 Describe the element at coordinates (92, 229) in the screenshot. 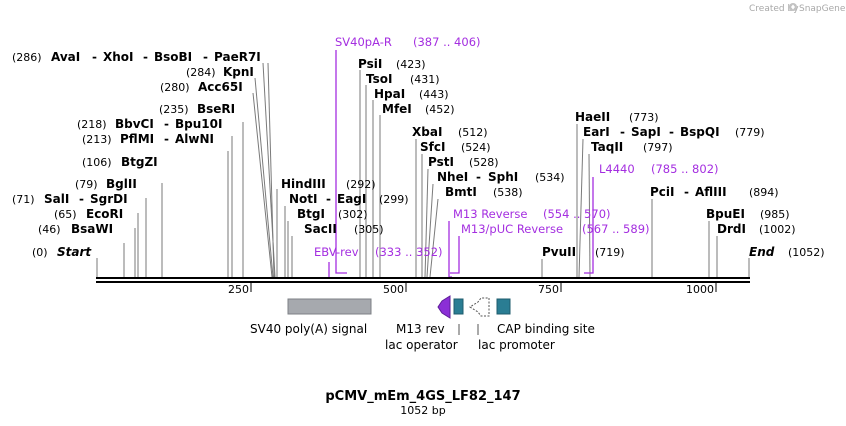

I see `enzyme-label: BsaWI` at that location.